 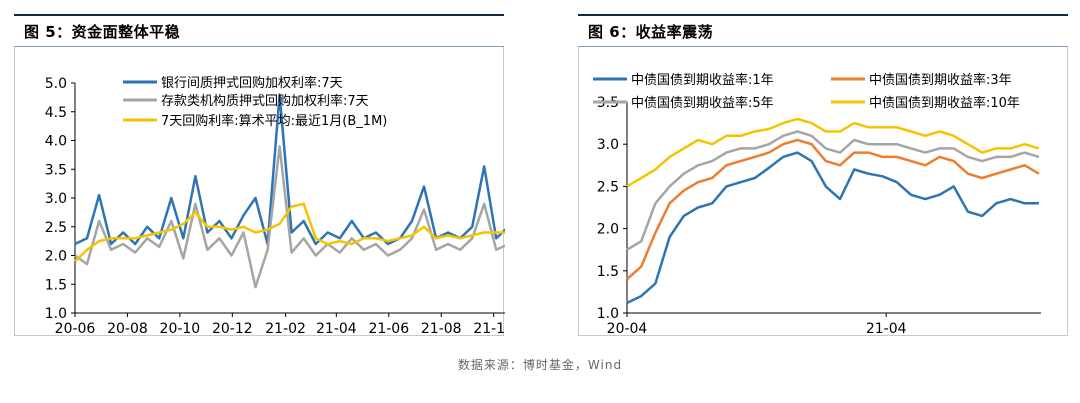 I want to click on legend-label-4: 中债国债到期收益率:10年, so click(x=944, y=103).